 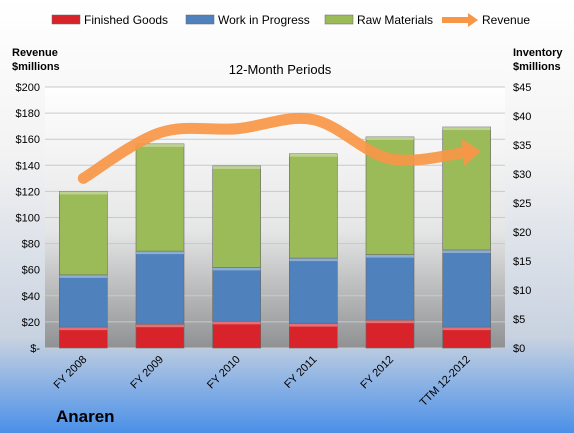 I want to click on line-layer, so click(x=279, y=148).